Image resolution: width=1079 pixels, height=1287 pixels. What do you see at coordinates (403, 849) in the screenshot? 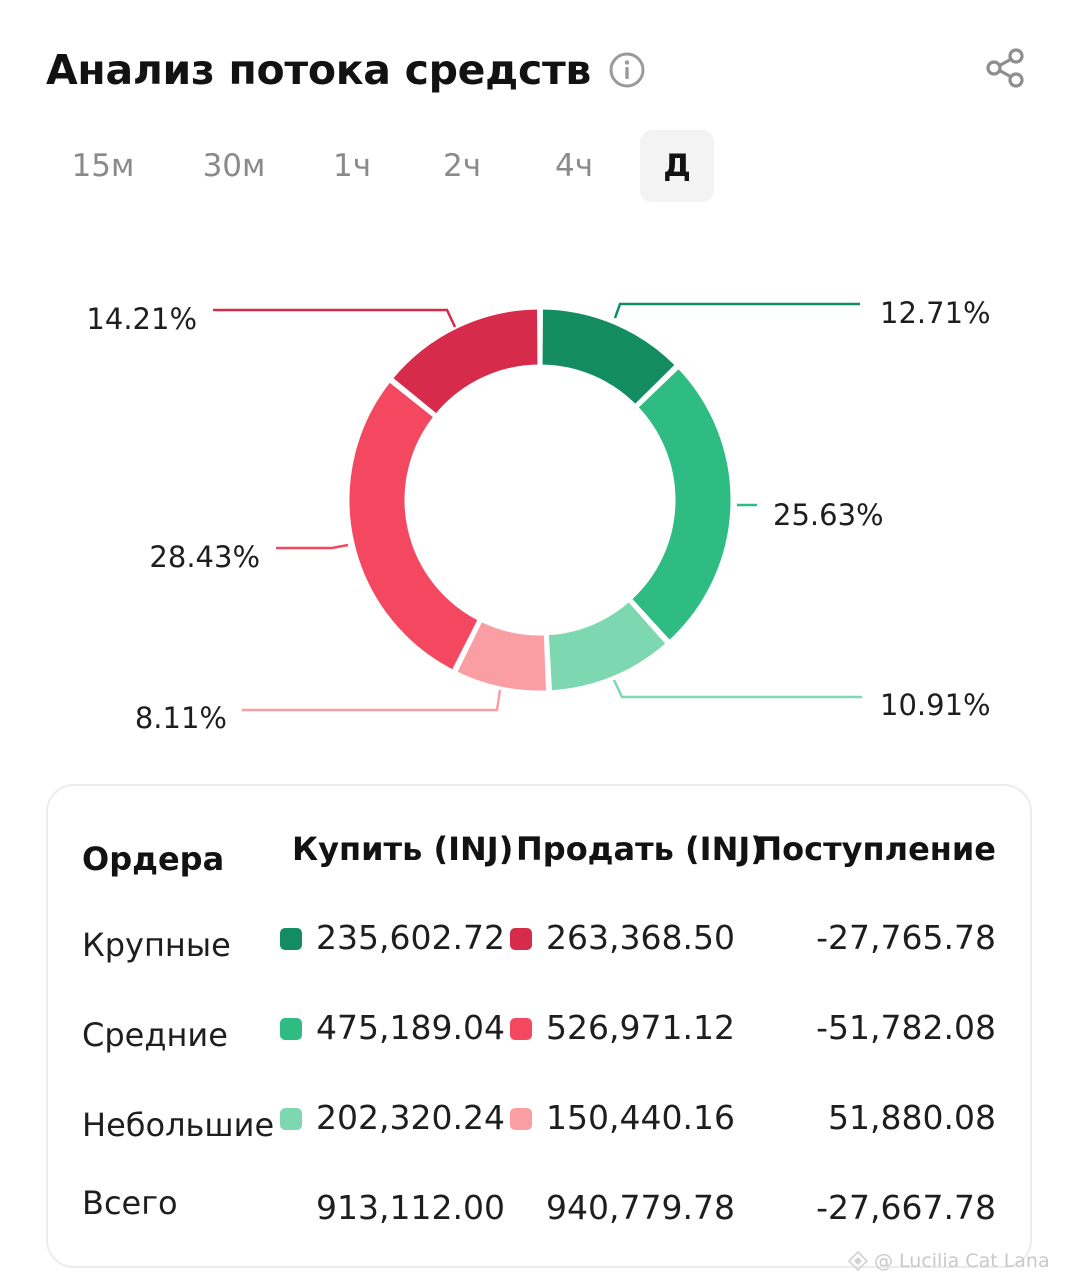
I see `col-header-buy: Купить (INJ)` at bounding box center [403, 849].